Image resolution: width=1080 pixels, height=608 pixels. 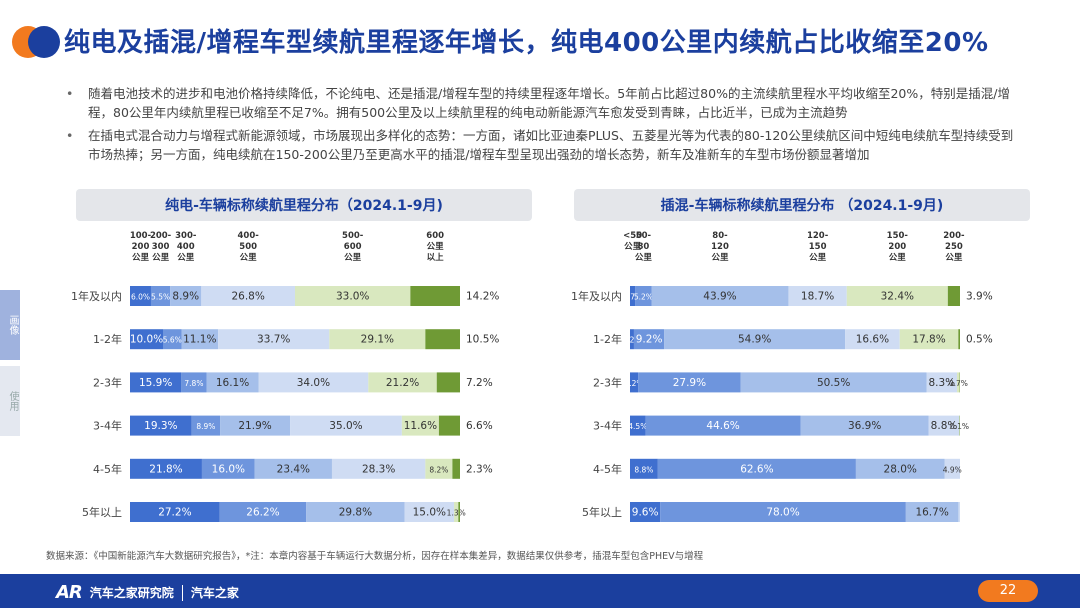 I want to click on row-category-label: 4-5年, so click(x=607, y=469).